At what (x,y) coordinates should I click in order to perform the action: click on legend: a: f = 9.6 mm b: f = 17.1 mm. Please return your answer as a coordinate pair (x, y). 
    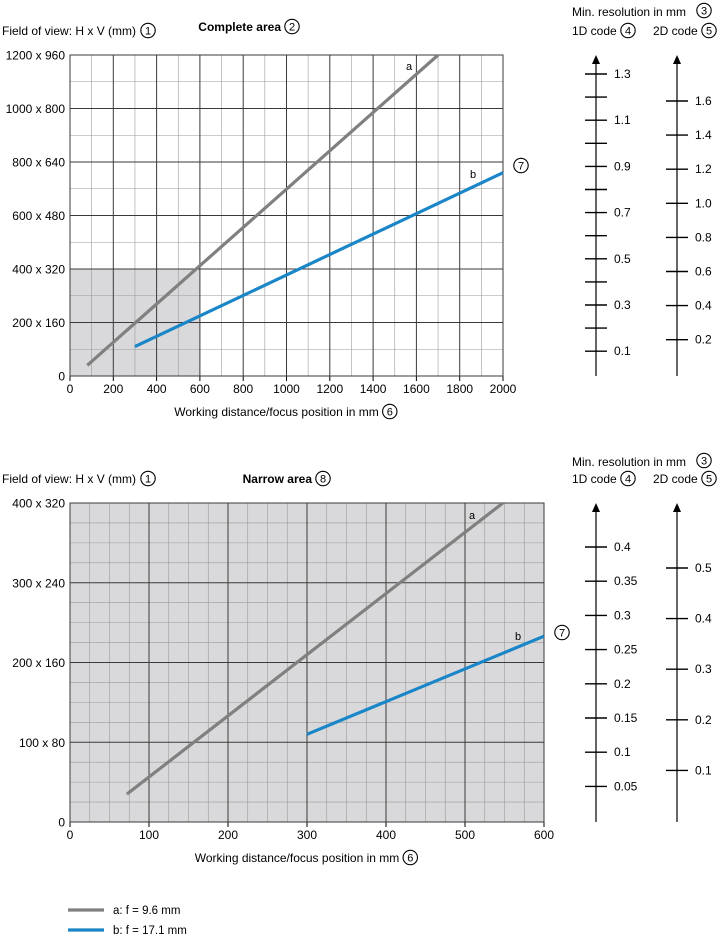
    Looking at the image, I should click on (127, 921).